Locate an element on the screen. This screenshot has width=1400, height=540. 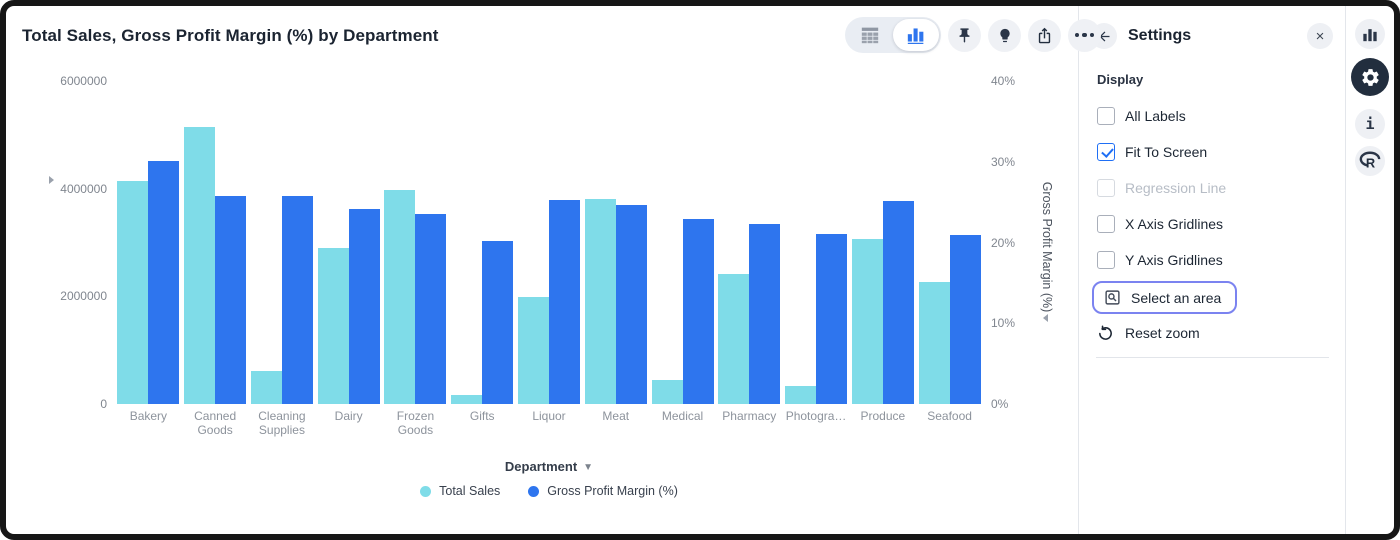
x-category-label: Meat is located at coordinates (616, 416).